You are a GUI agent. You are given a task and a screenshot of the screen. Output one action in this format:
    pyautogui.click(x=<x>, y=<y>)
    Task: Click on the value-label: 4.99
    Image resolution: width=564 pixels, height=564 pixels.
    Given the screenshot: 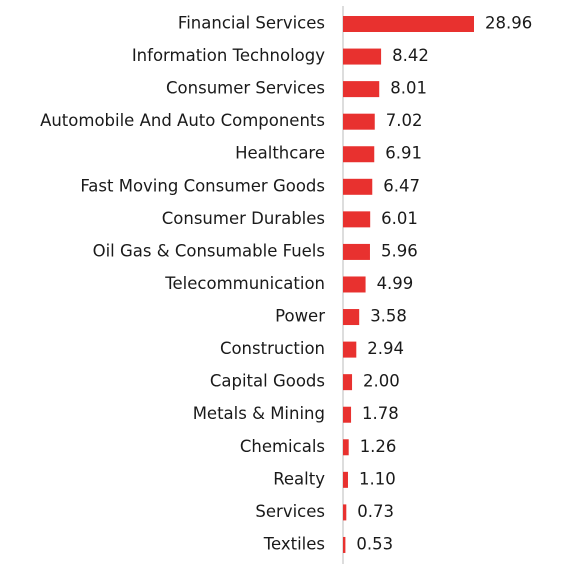 What is the action you would take?
    pyautogui.click(x=395, y=283)
    